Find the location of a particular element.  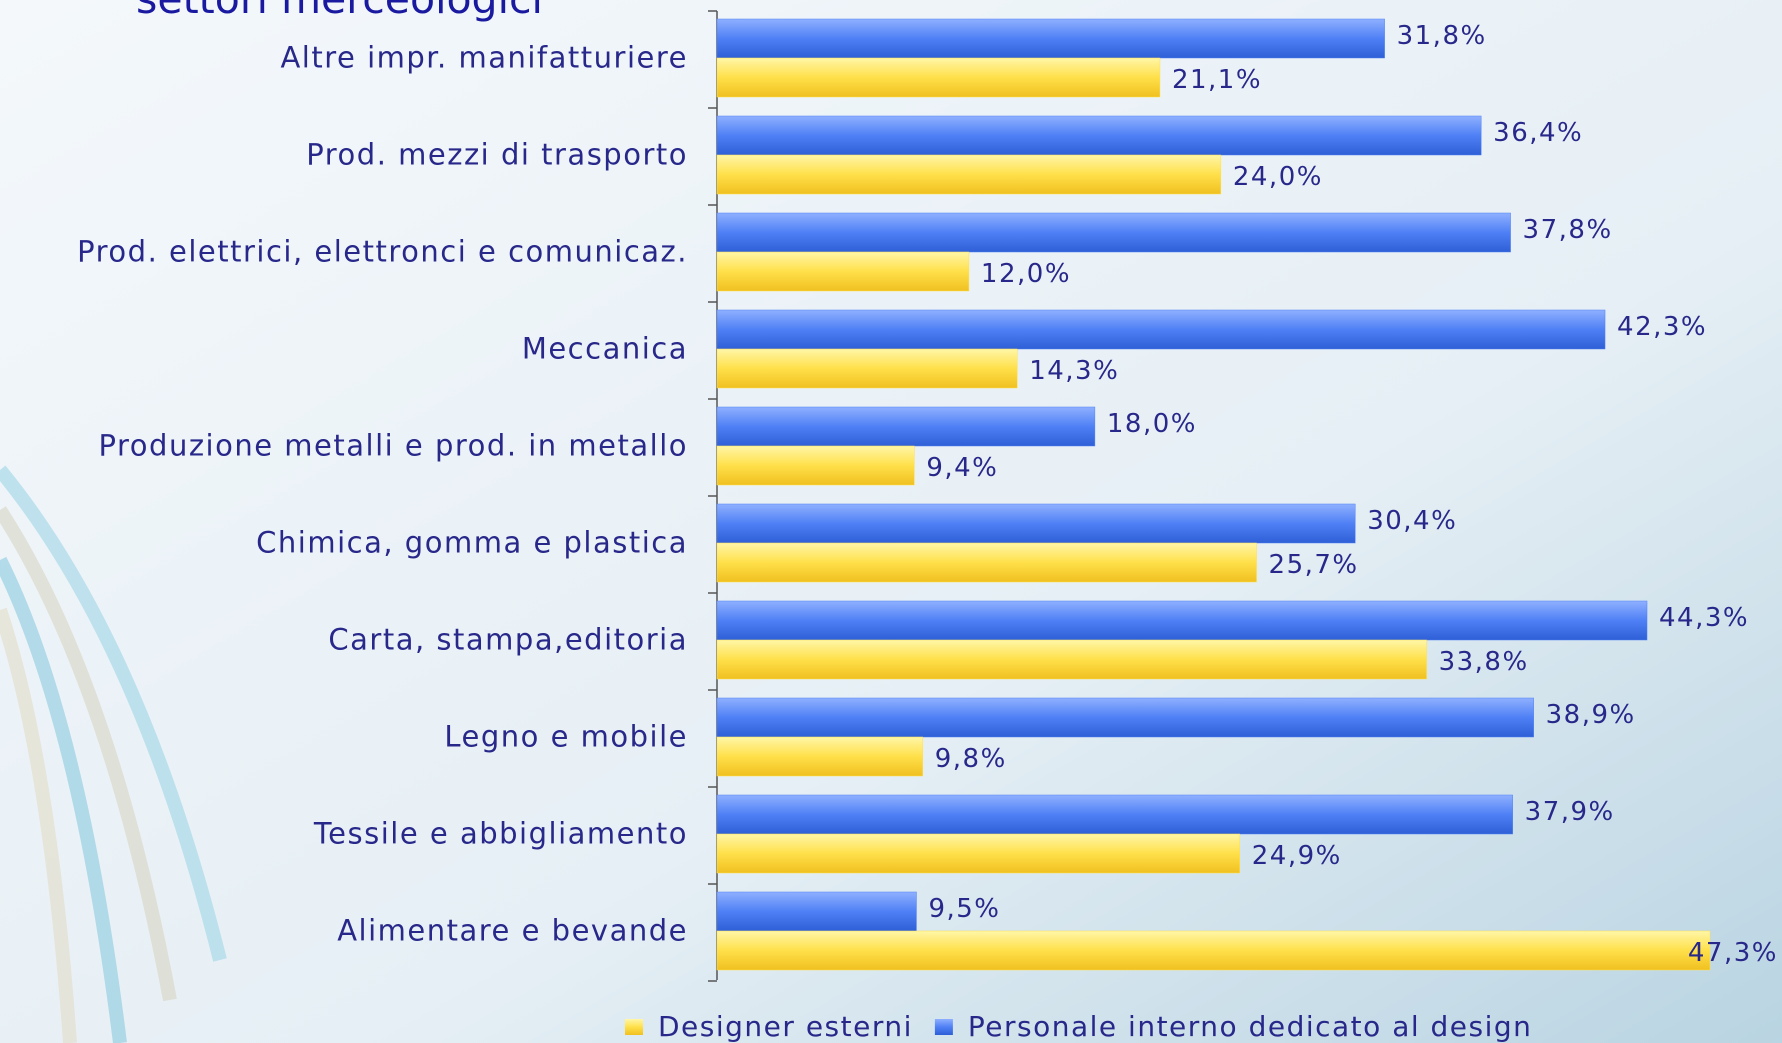

legend-label: Designer esterni is located at coordinates (785, 1026).